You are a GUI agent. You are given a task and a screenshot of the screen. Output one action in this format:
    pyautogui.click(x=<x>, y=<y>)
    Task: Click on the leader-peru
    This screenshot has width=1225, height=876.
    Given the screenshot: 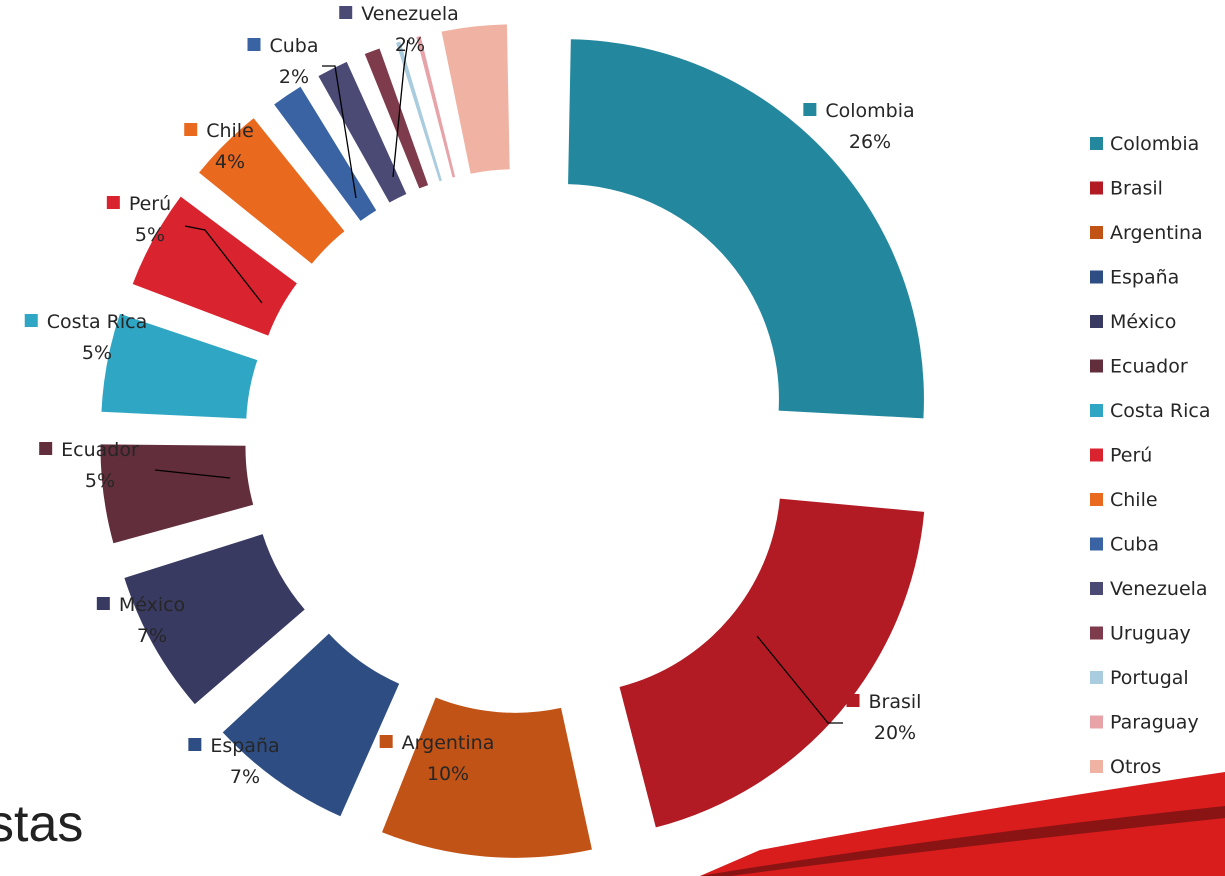 What is the action you would take?
    pyautogui.click(x=223, y=264)
    